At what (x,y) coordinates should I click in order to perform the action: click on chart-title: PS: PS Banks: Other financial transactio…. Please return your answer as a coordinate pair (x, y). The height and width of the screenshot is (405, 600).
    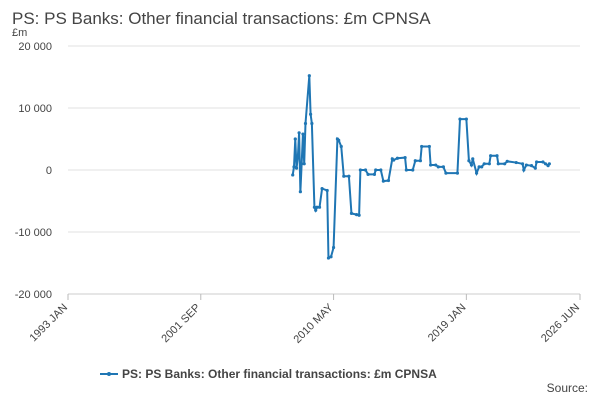
    Looking at the image, I should click on (221, 18).